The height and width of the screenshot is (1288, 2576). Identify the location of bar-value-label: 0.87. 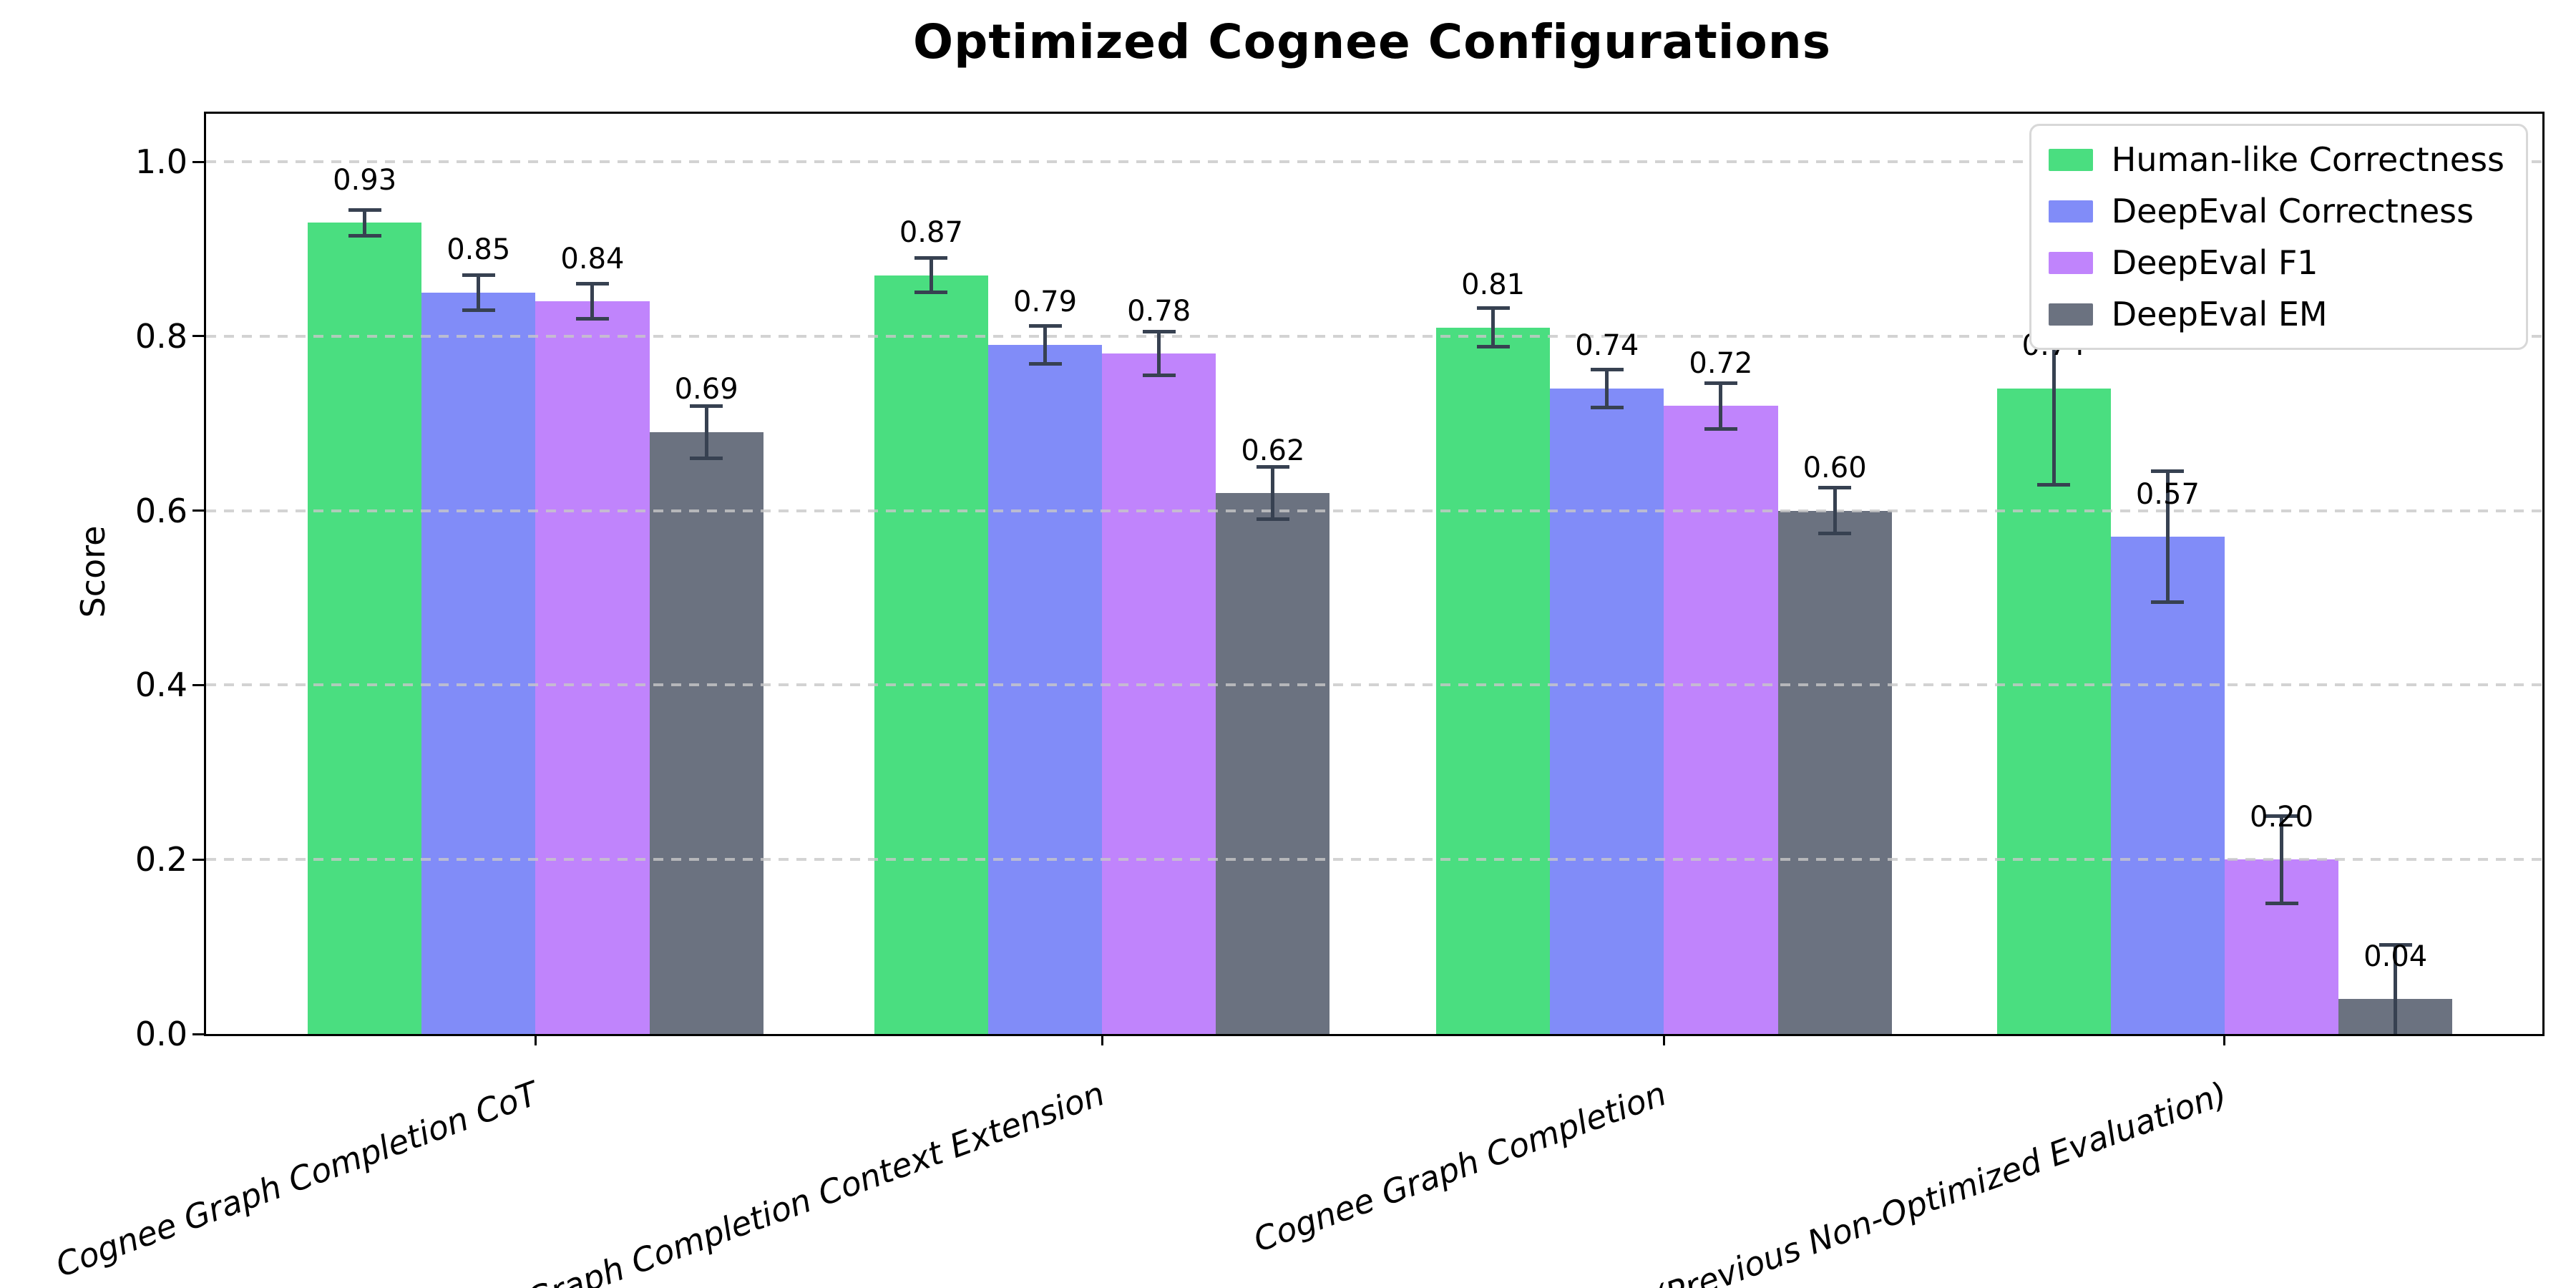
(931, 232).